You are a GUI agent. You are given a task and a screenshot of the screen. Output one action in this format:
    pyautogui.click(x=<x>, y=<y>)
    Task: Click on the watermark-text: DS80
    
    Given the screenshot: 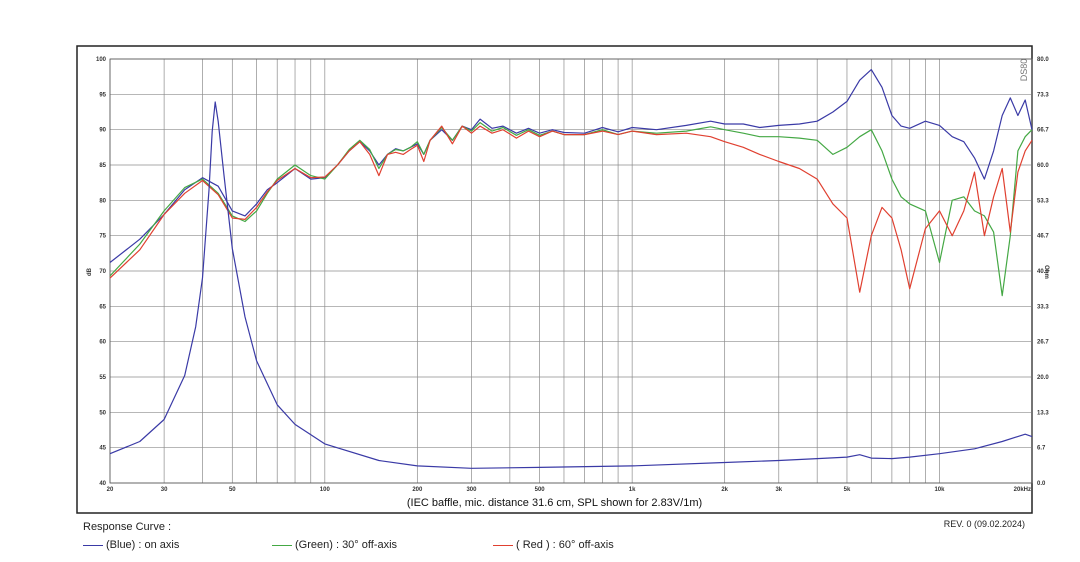 What is the action you would take?
    pyautogui.click(x=1024, y=70)
    